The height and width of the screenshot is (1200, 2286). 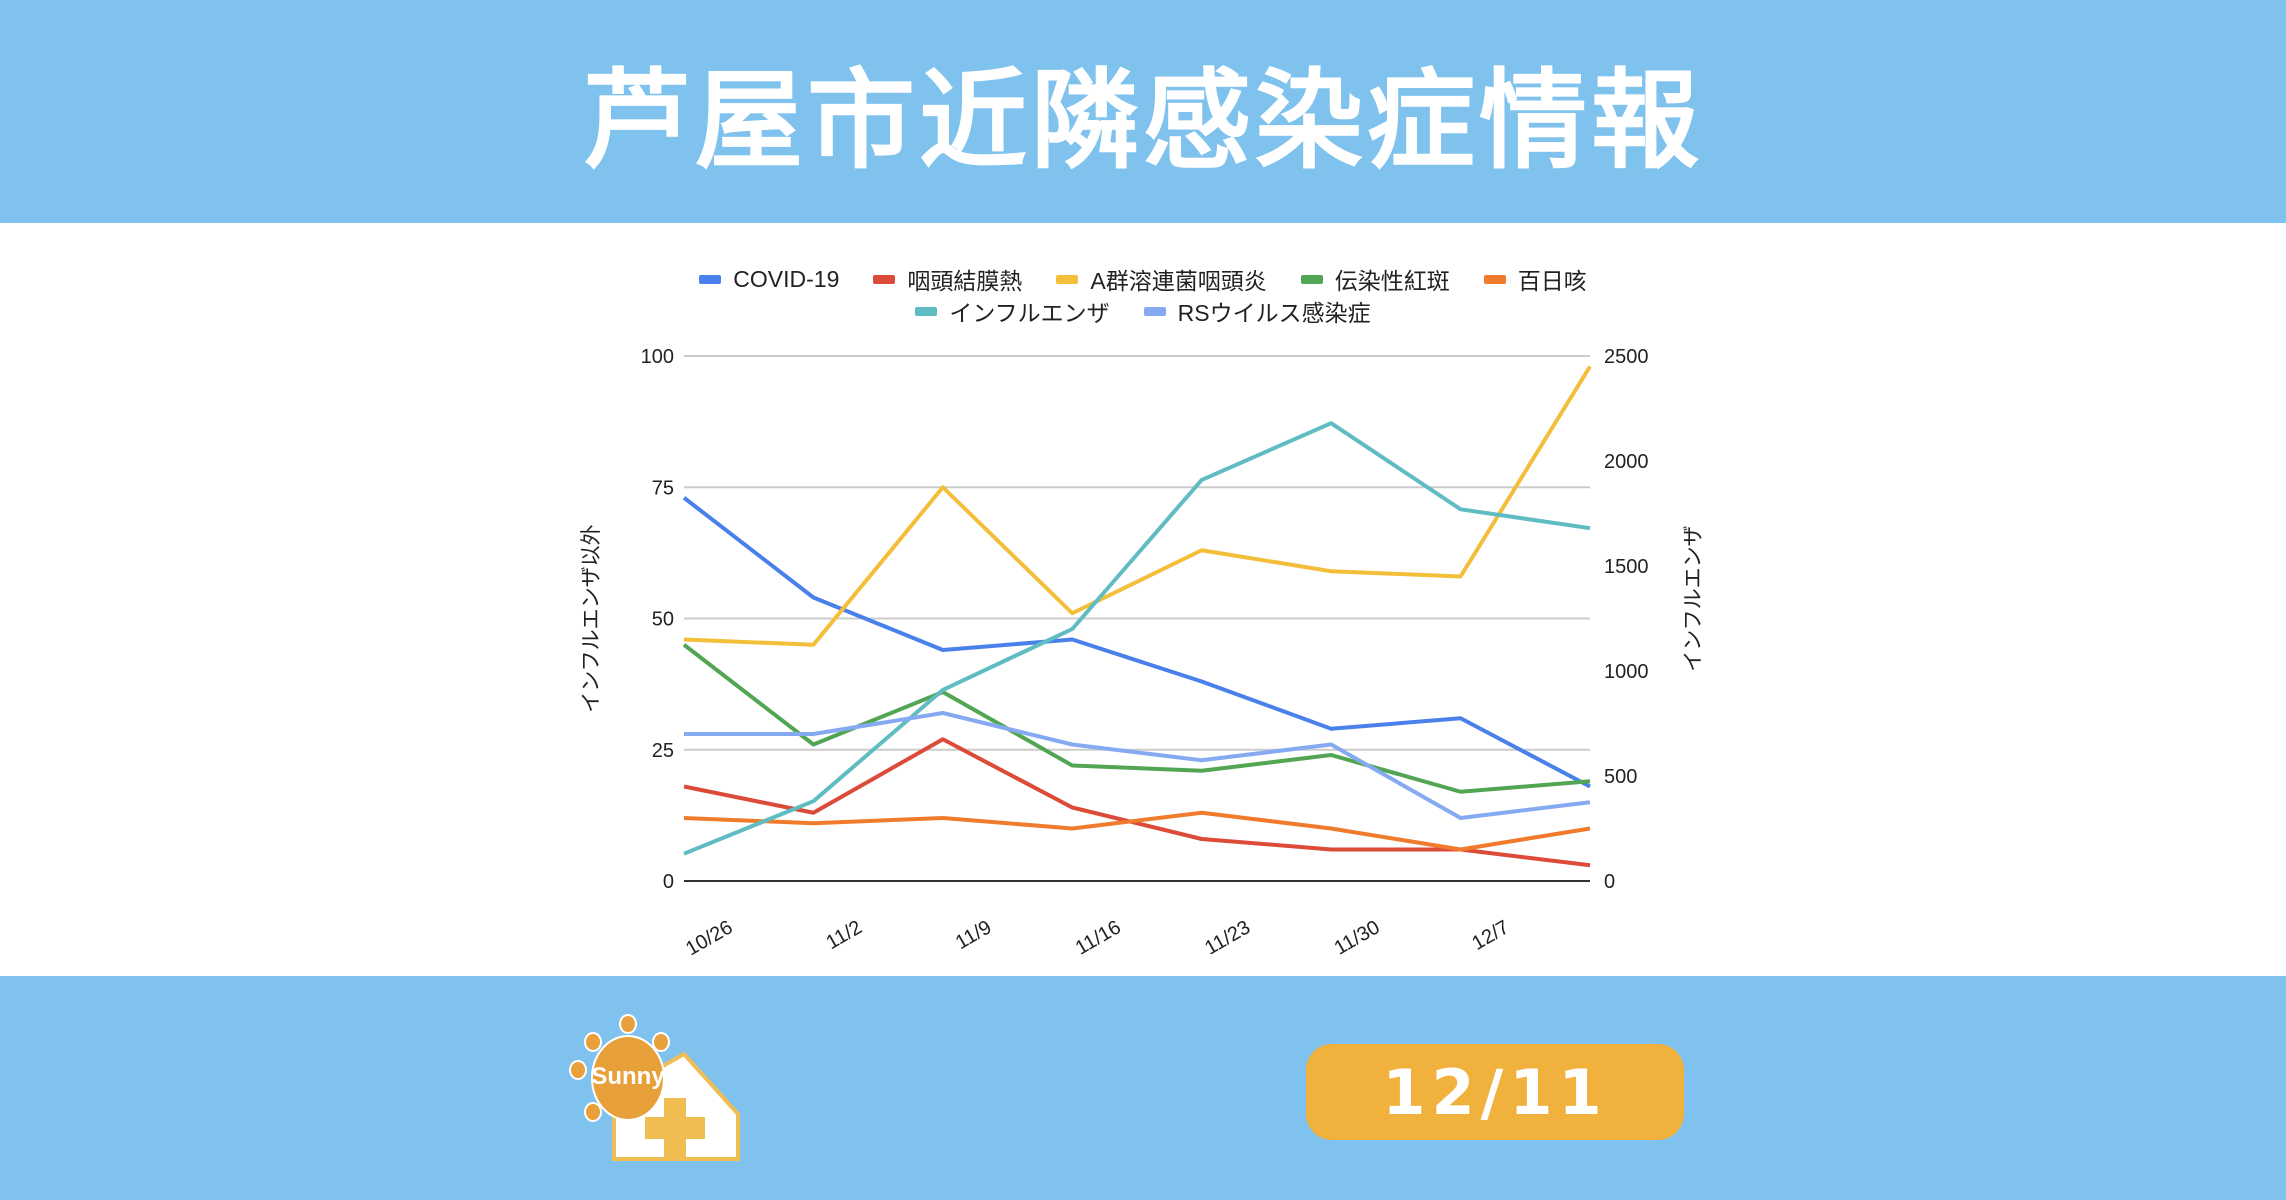 What do you see at coordinates (843, 935) in the screenshot?
I see `x-tick-label: 11/2` at bounding box center [843, 935].